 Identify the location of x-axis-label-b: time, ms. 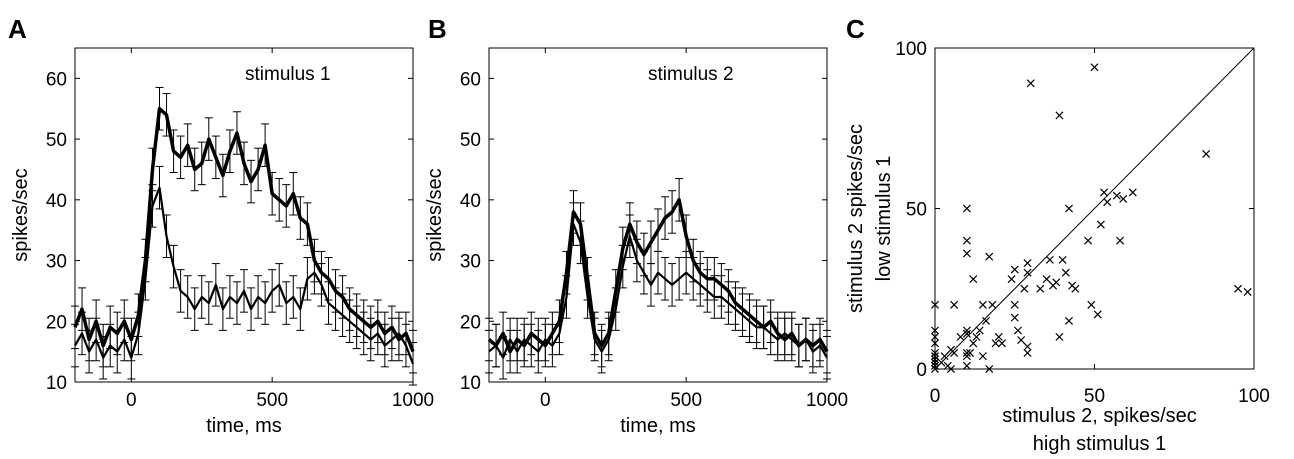
(658, 426).